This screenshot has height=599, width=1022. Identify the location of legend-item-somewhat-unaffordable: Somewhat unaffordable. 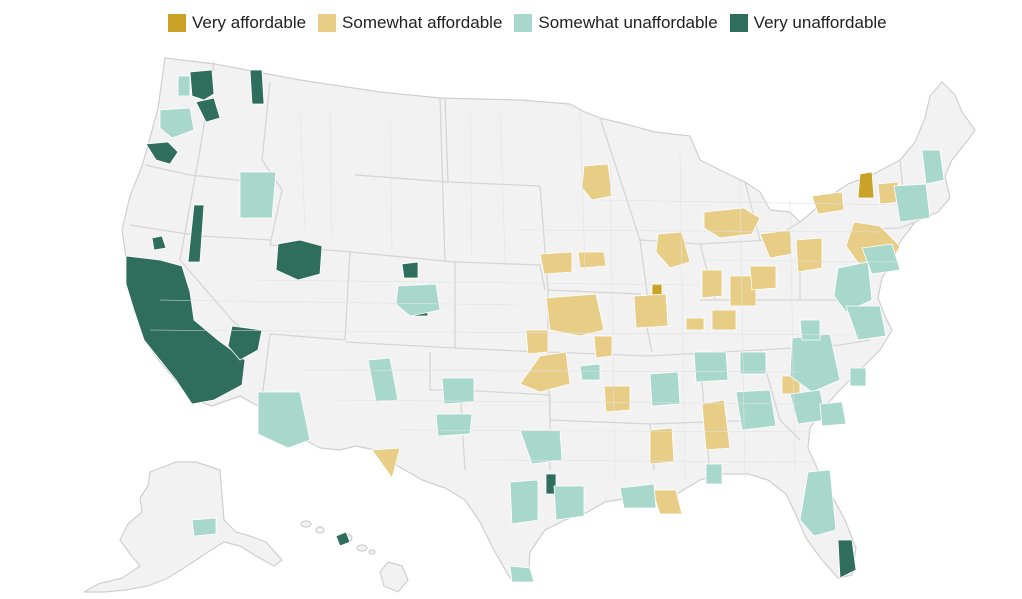
(616, 23).